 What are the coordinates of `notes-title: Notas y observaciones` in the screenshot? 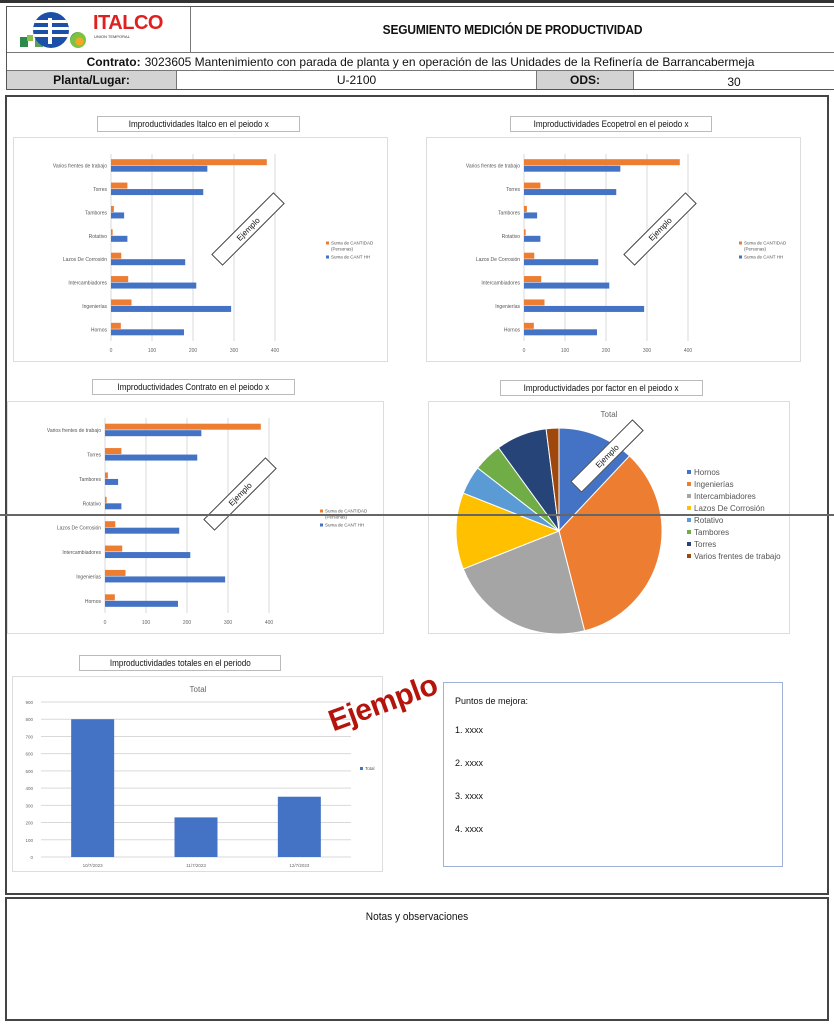 It's located at (417, 917).